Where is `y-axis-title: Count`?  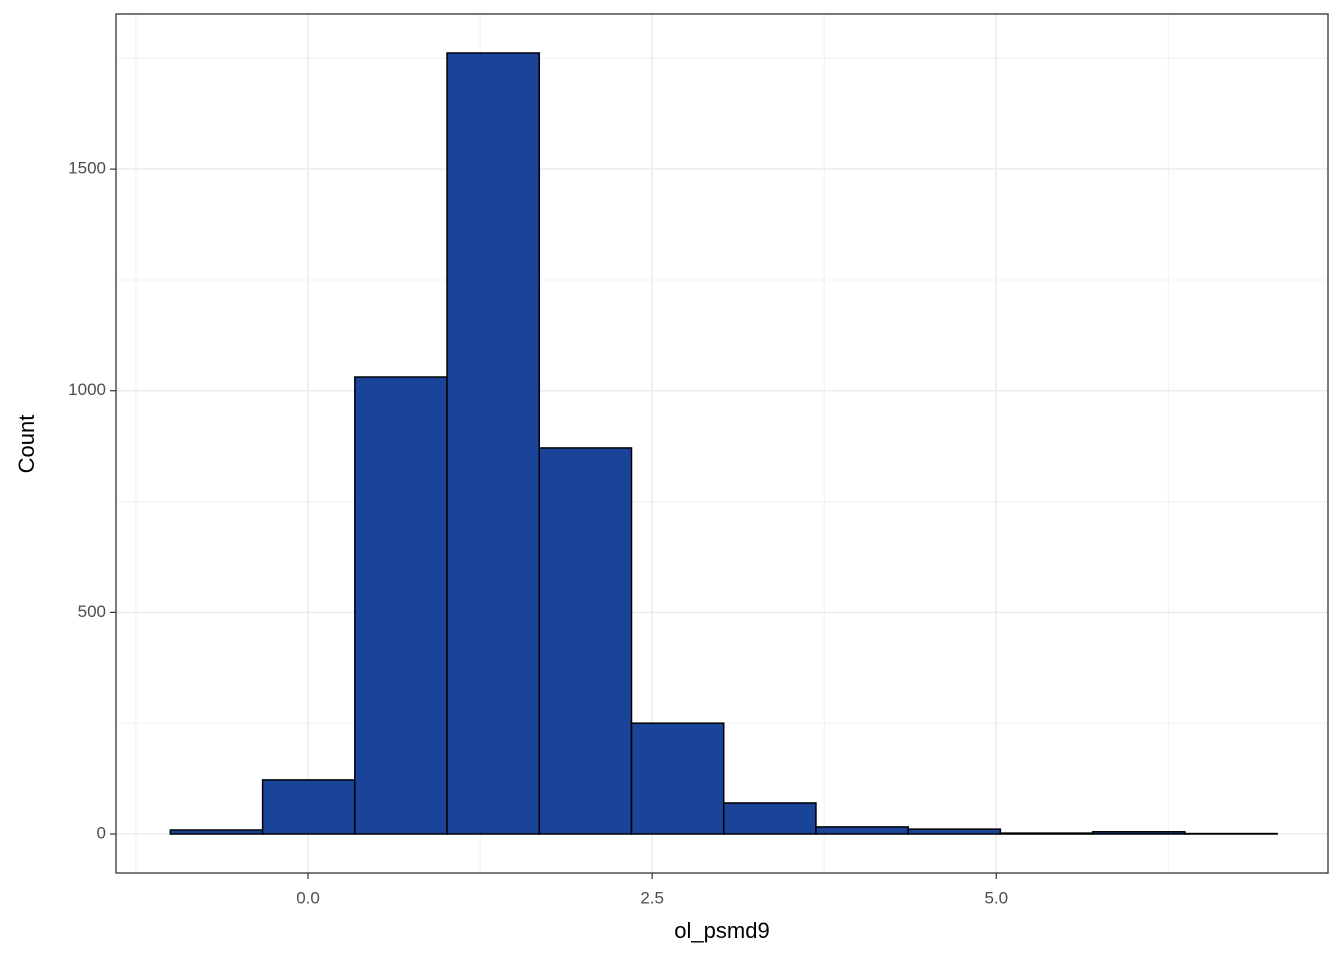 y-axis-title: Count is located at coordinates (26, 444).